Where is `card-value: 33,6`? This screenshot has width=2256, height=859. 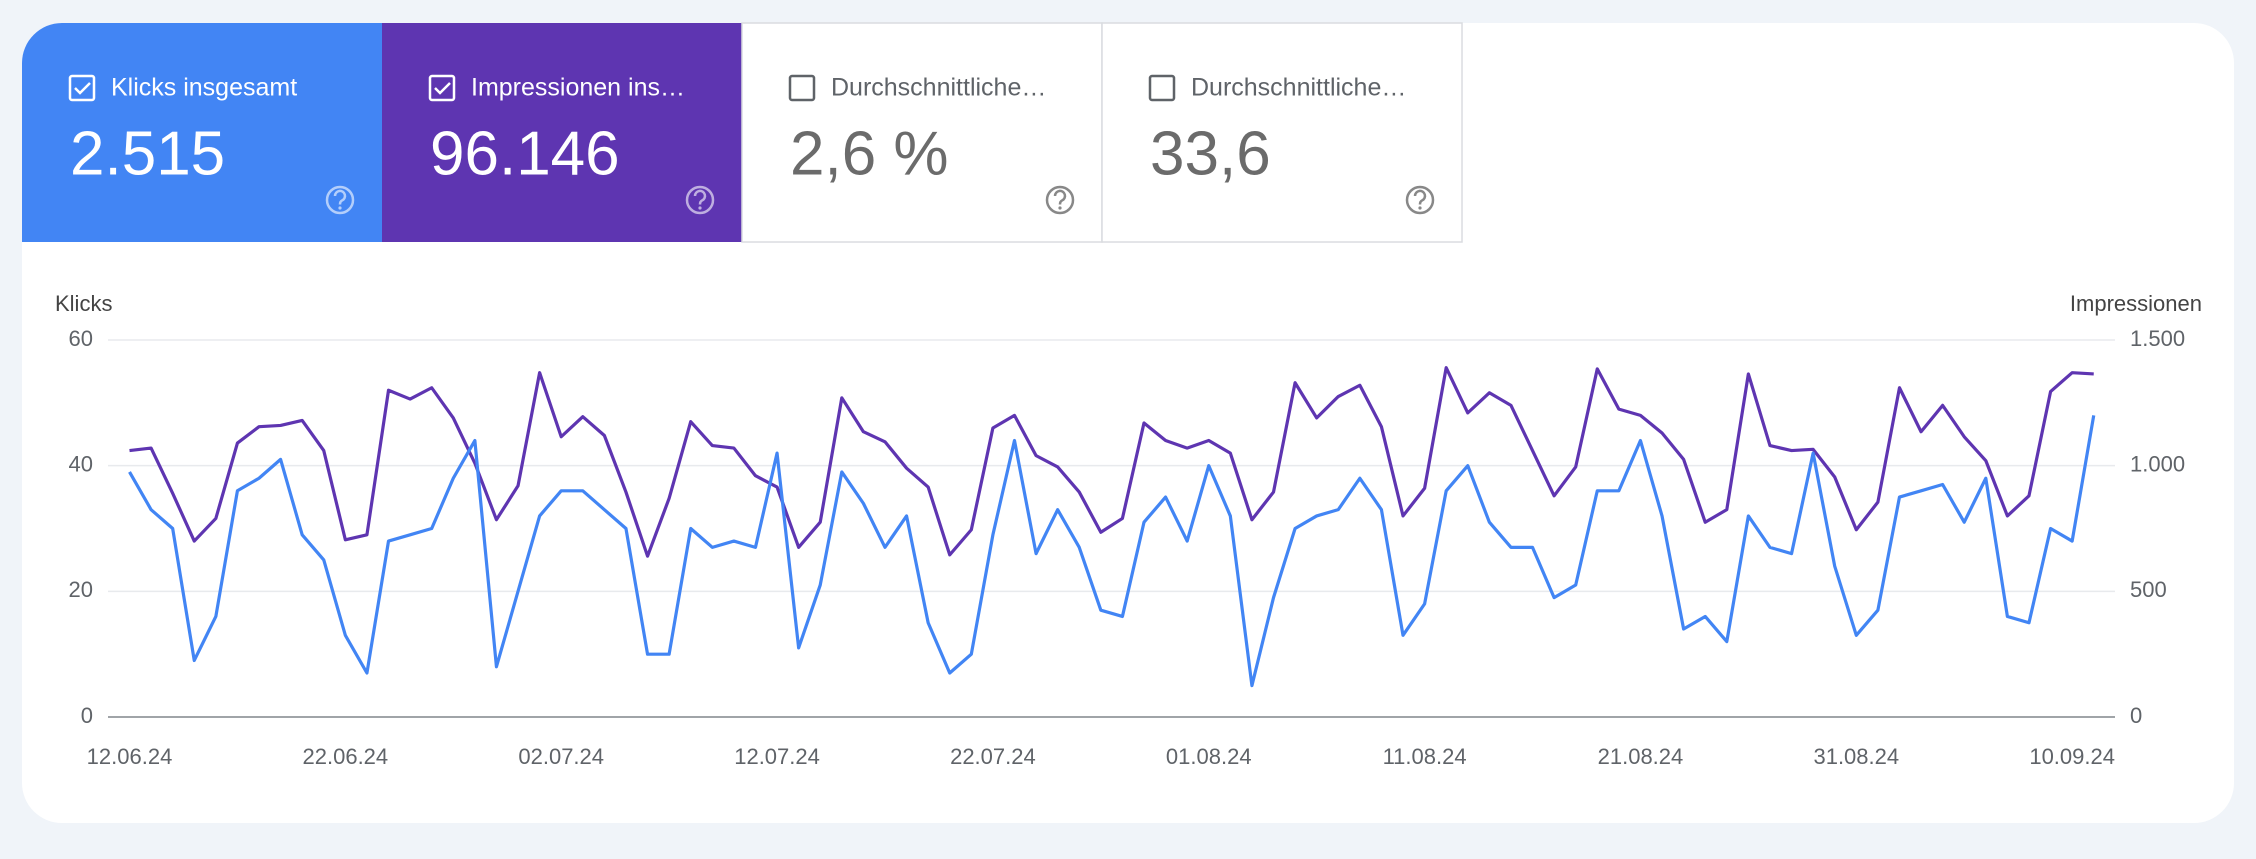 card-value: 33,6 is located at coordinates (1210, 153).